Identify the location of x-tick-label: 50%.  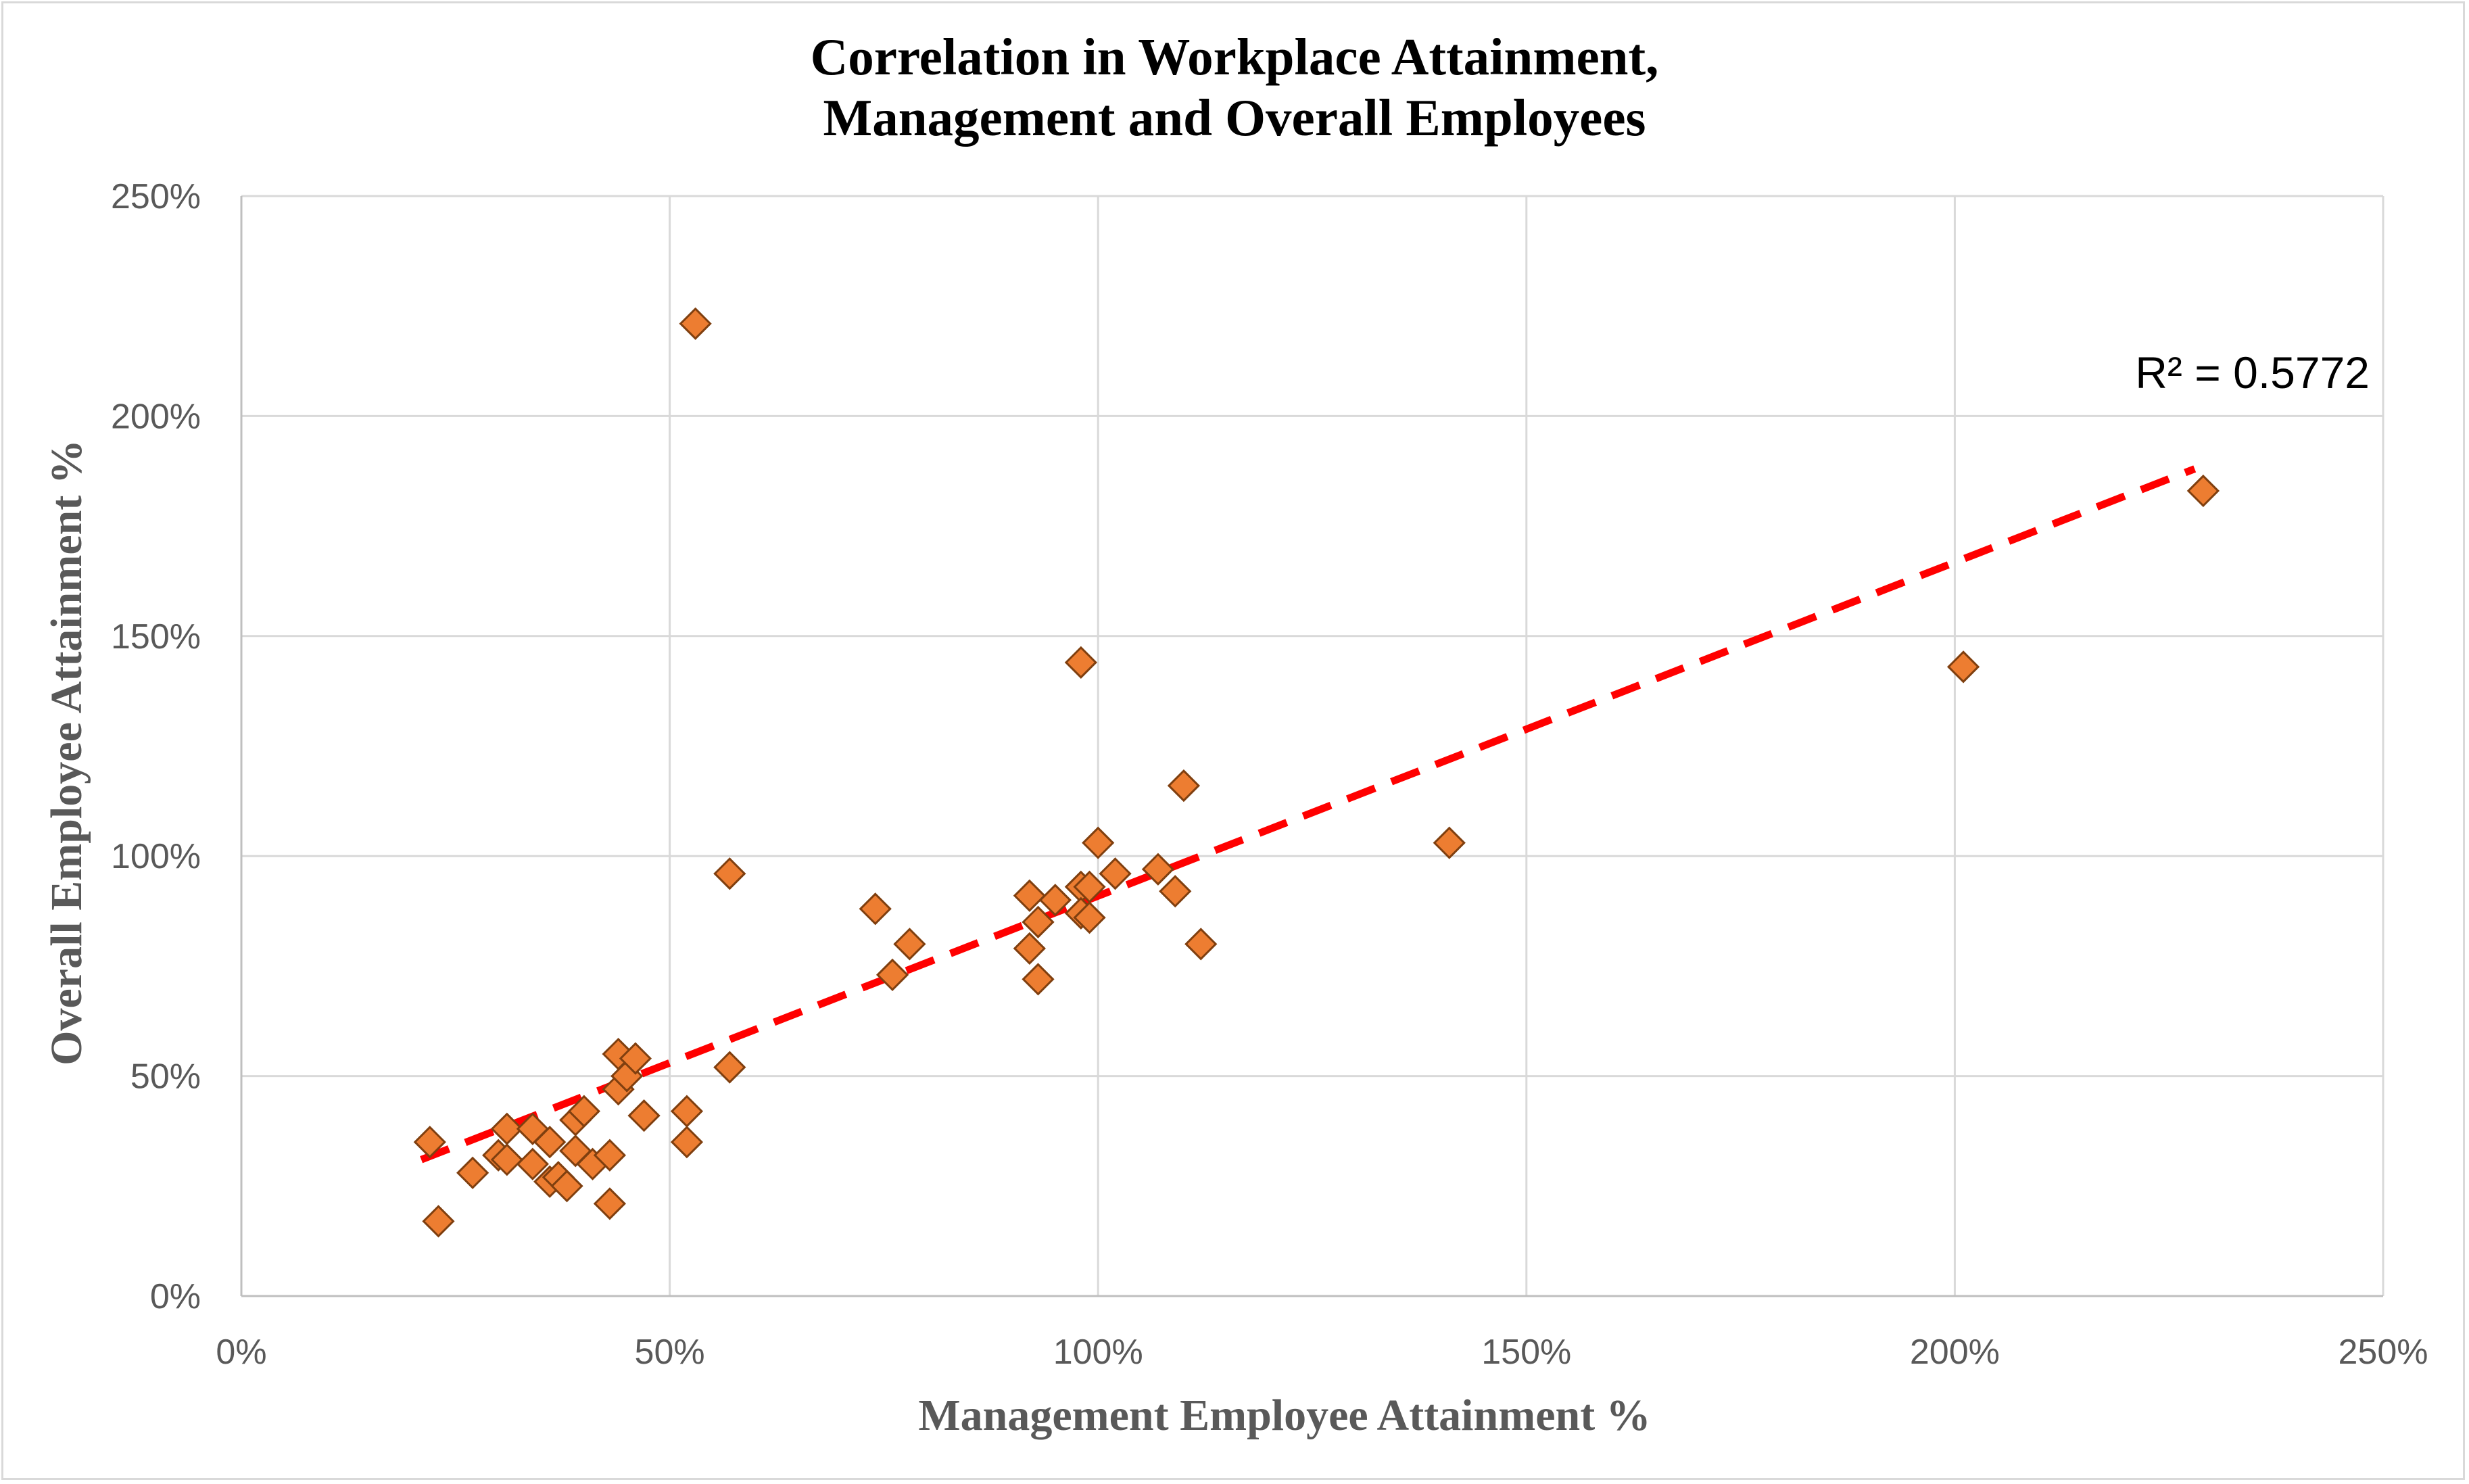
(670, 1353).